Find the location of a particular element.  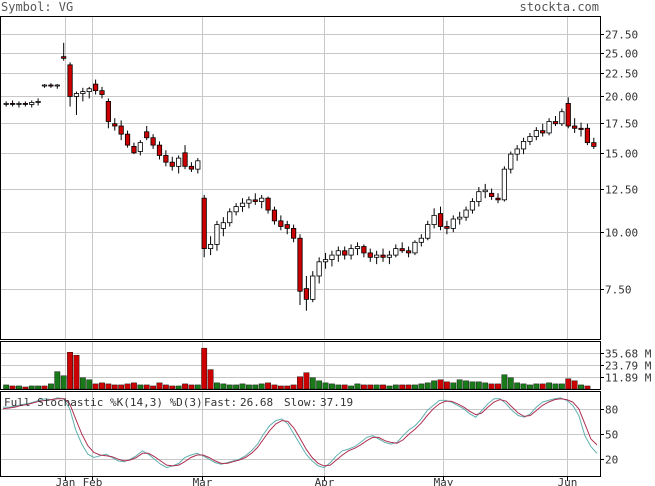

month-label: Jun is located at coordinates (568, 481).